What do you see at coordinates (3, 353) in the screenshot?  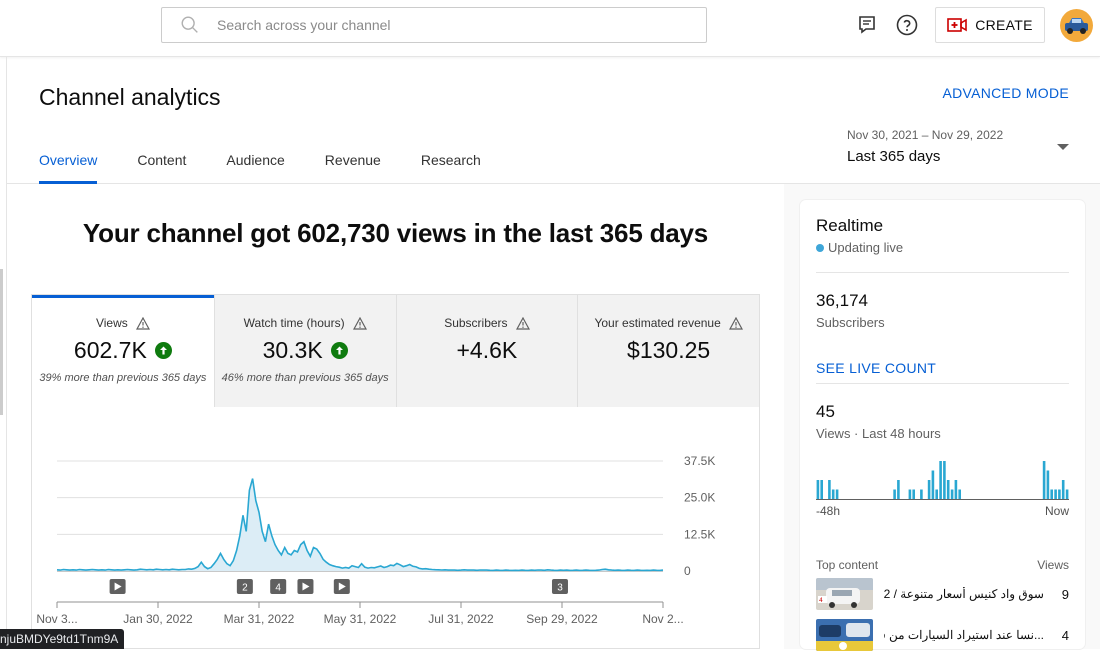 I see `left-rail` at bounding box center [3, 353].